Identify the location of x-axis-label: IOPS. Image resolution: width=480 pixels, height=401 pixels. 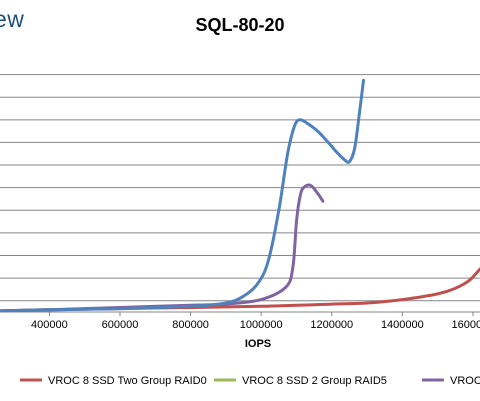
(258, 344).